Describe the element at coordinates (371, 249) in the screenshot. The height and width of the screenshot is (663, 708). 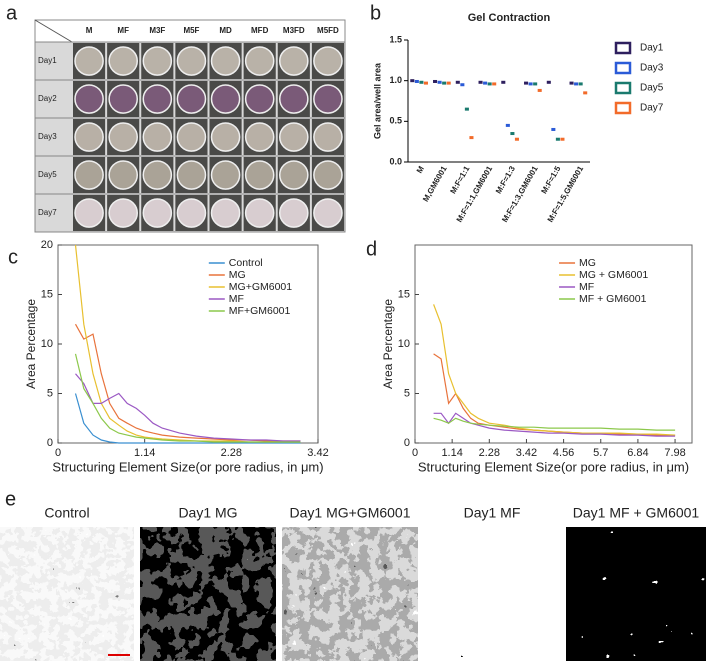
I see `panel-label: d` at that location.